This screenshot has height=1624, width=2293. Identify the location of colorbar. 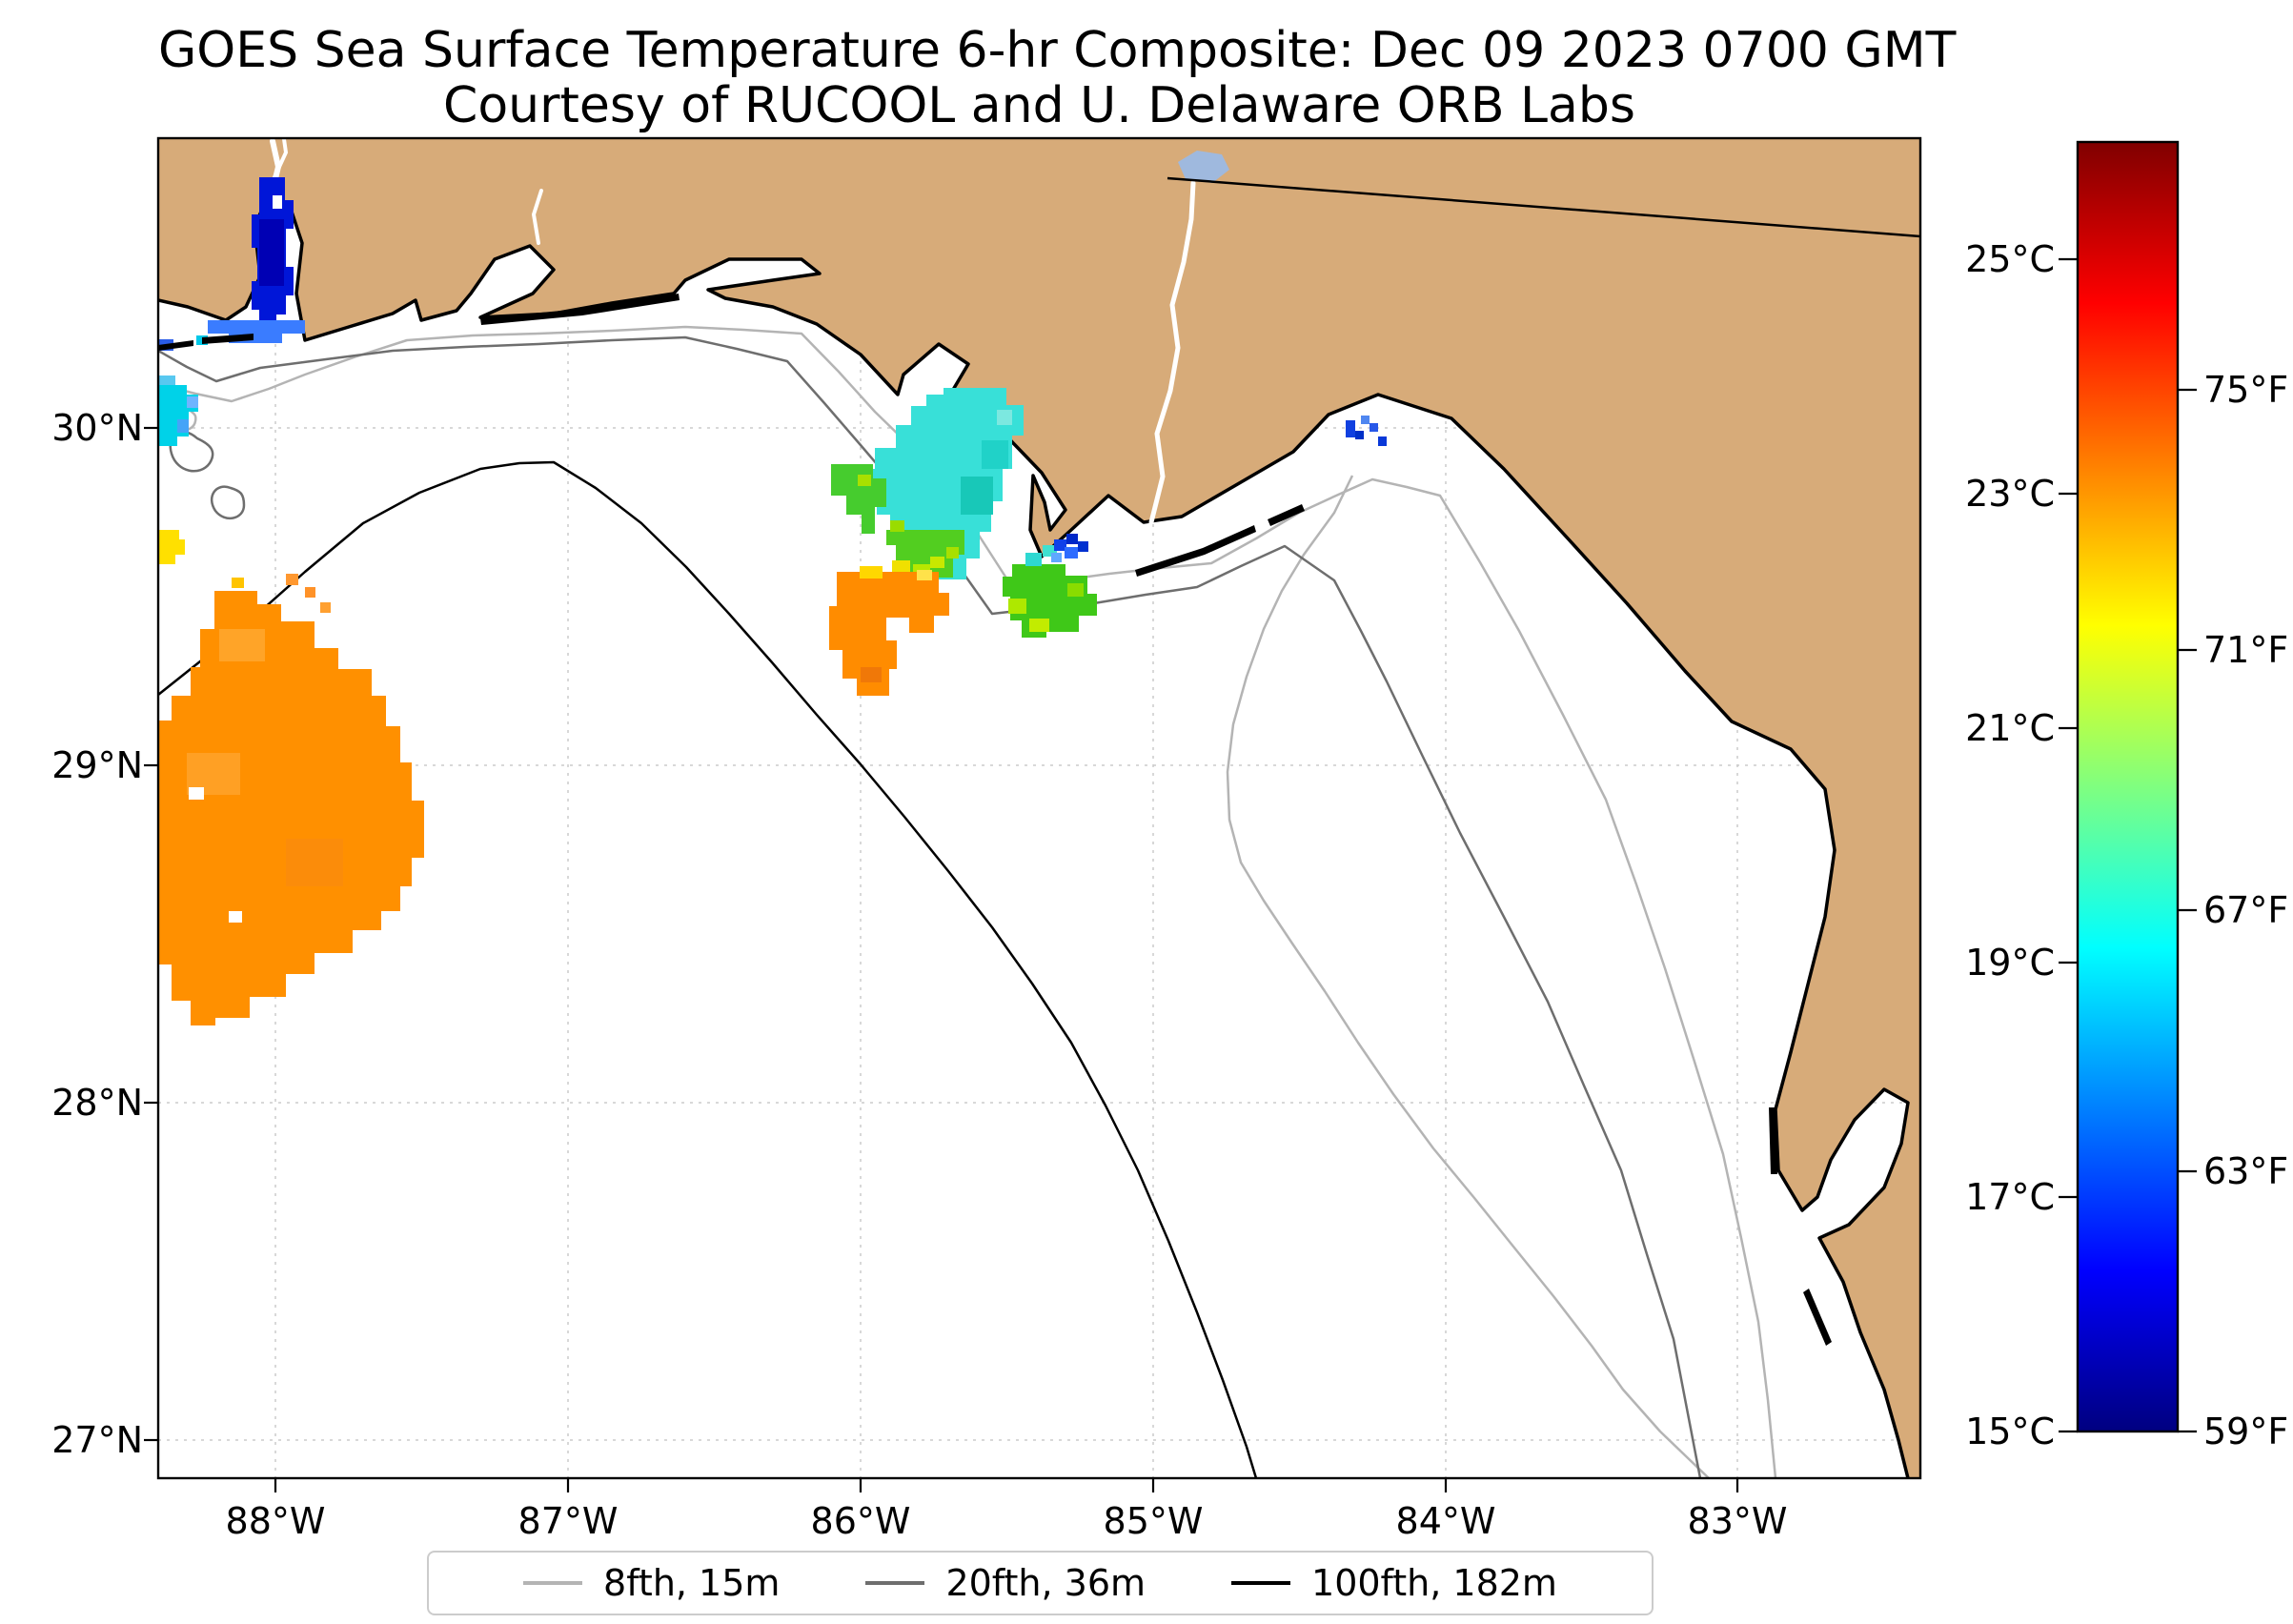
(2128, 786).